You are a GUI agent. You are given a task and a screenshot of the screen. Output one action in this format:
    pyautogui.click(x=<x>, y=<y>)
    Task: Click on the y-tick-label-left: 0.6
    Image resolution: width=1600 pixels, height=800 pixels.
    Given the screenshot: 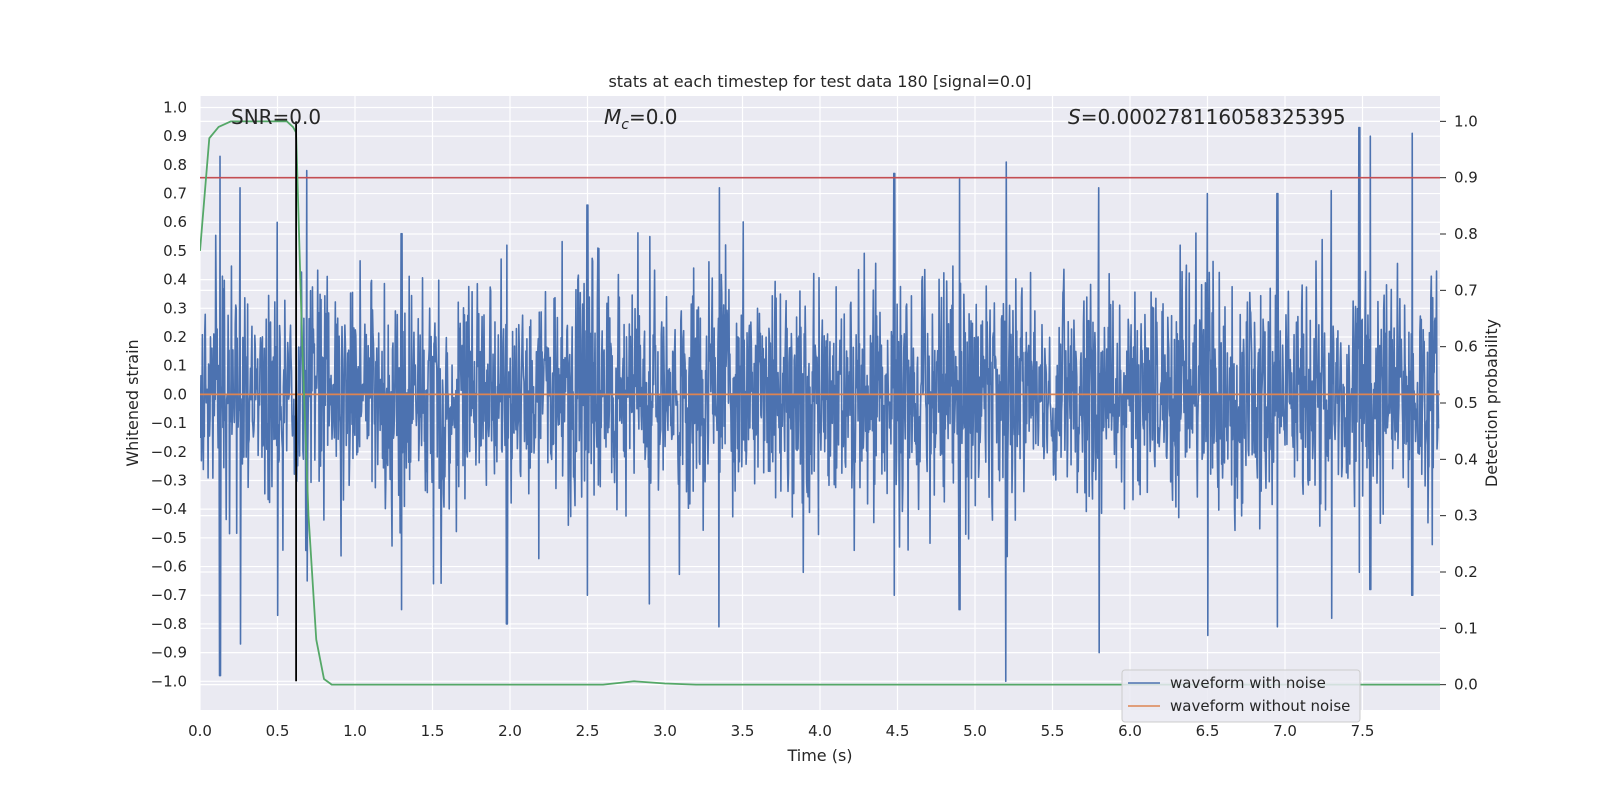 What is the action you would take?
    pyautogui.click(x=175, y=222)
    